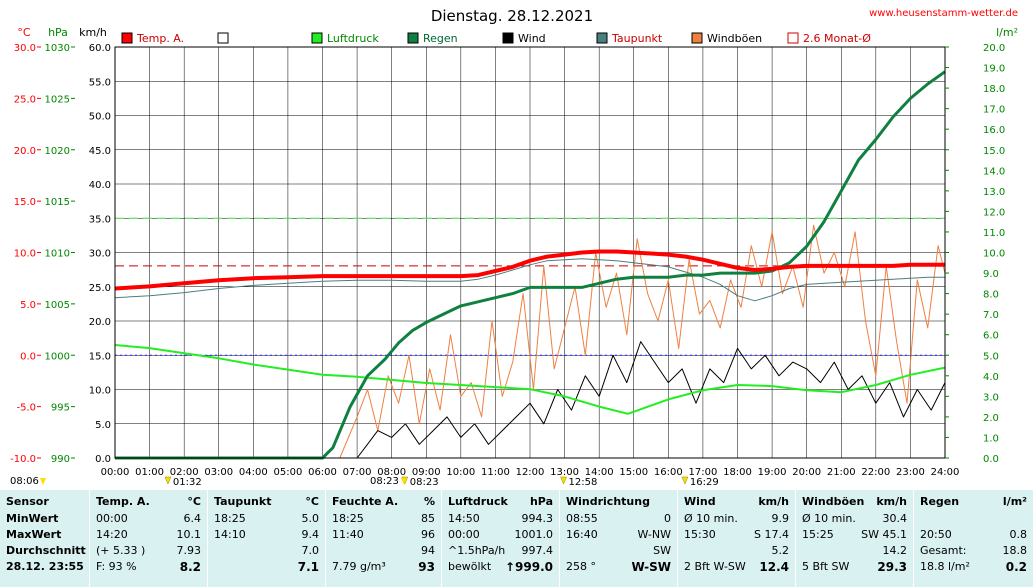 The height and width of the screenshot is (587, 1034). I want to click on stats-header-sensor: Sensor, so click(27, 501).